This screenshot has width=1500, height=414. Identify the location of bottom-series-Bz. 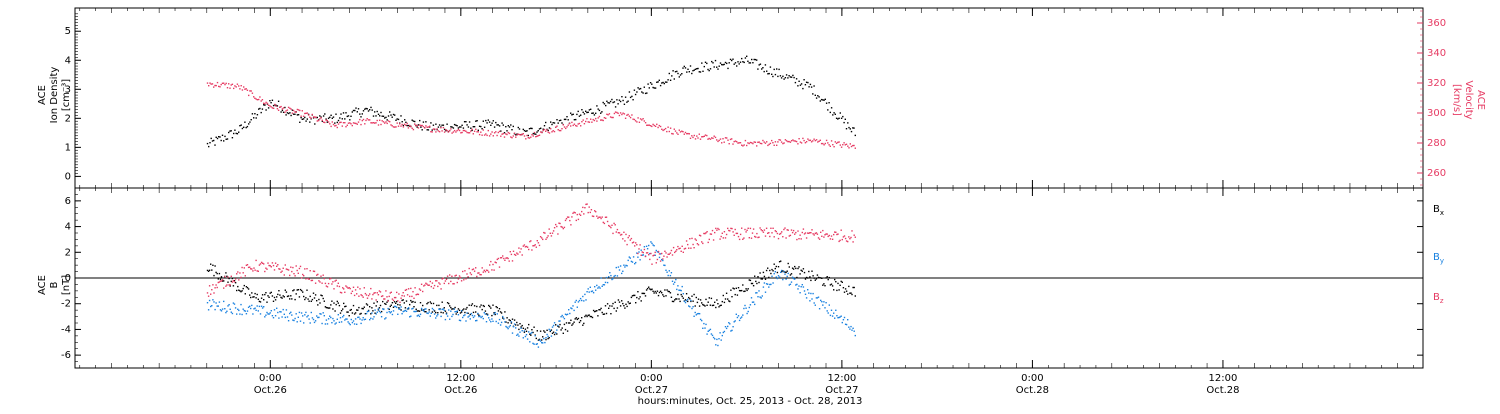
(531, 253).